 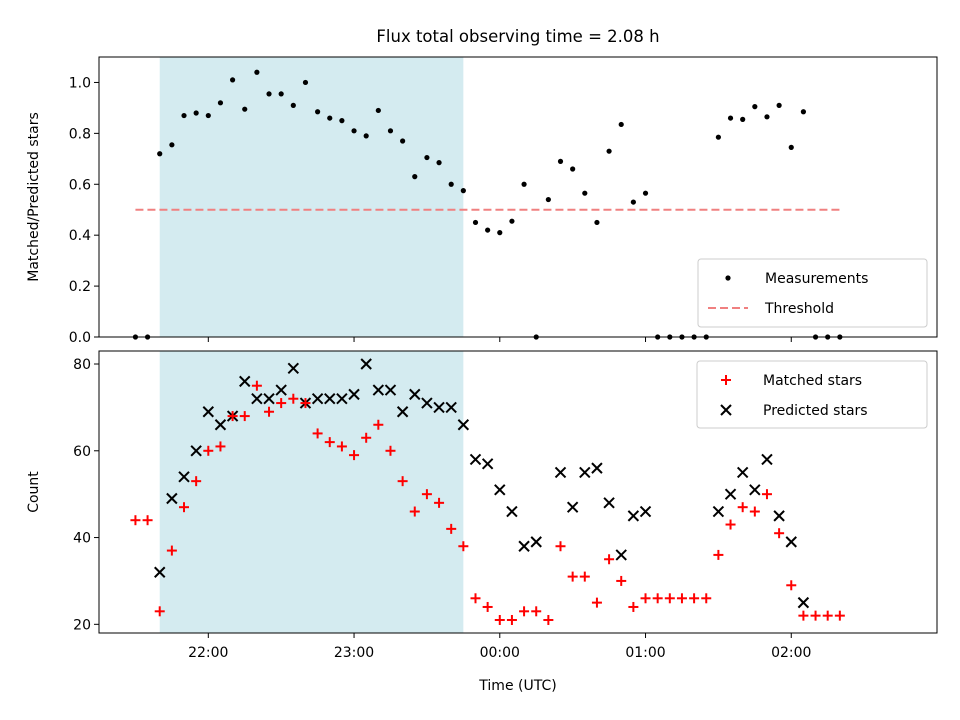 What do you see at coordinates (799, 309) in the screenshot?
I see `legend-threshold-label: Threshold` at bounding box center [799, 309].